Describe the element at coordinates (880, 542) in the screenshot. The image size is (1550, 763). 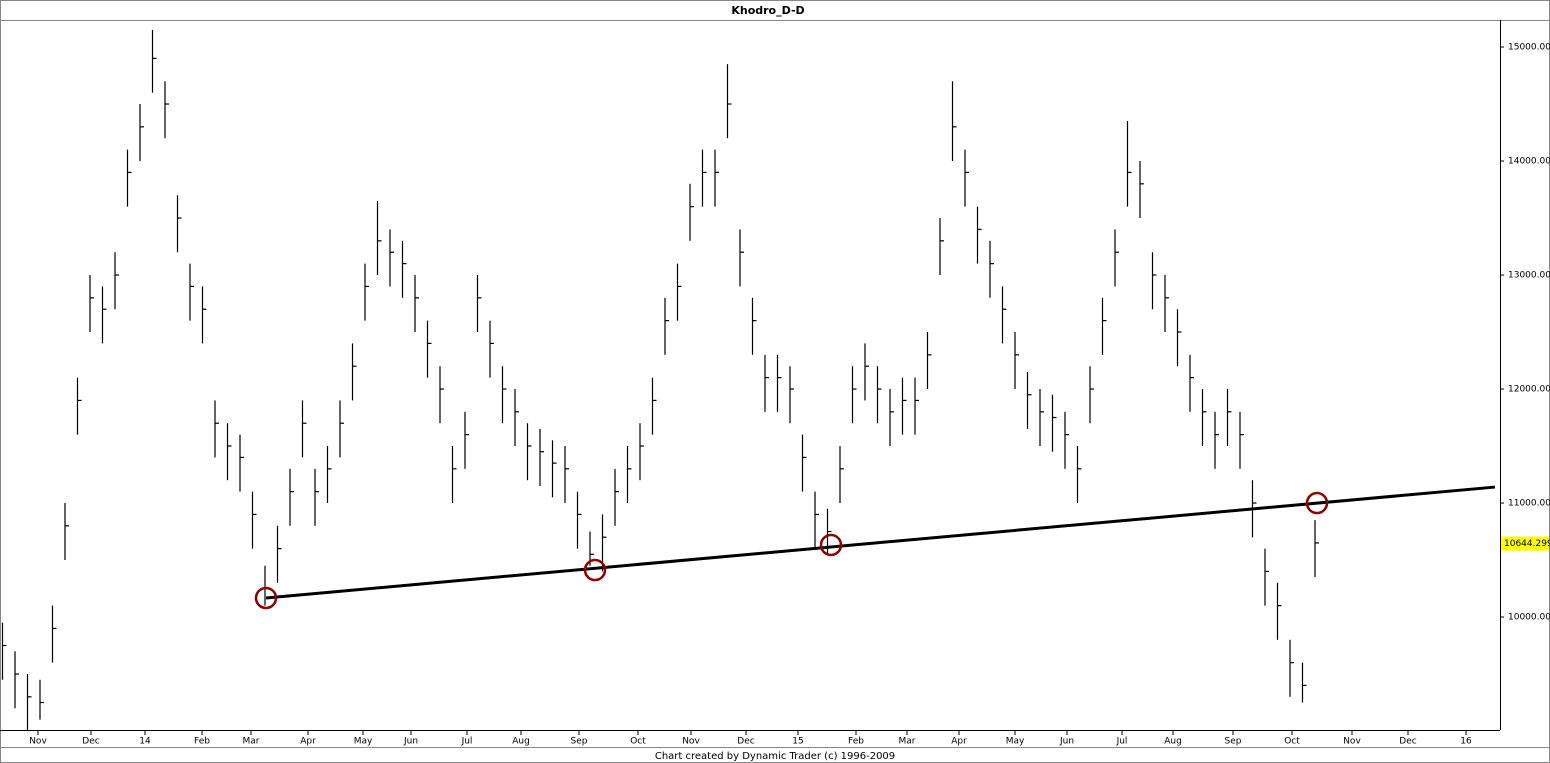
I see `trendline` at that location.